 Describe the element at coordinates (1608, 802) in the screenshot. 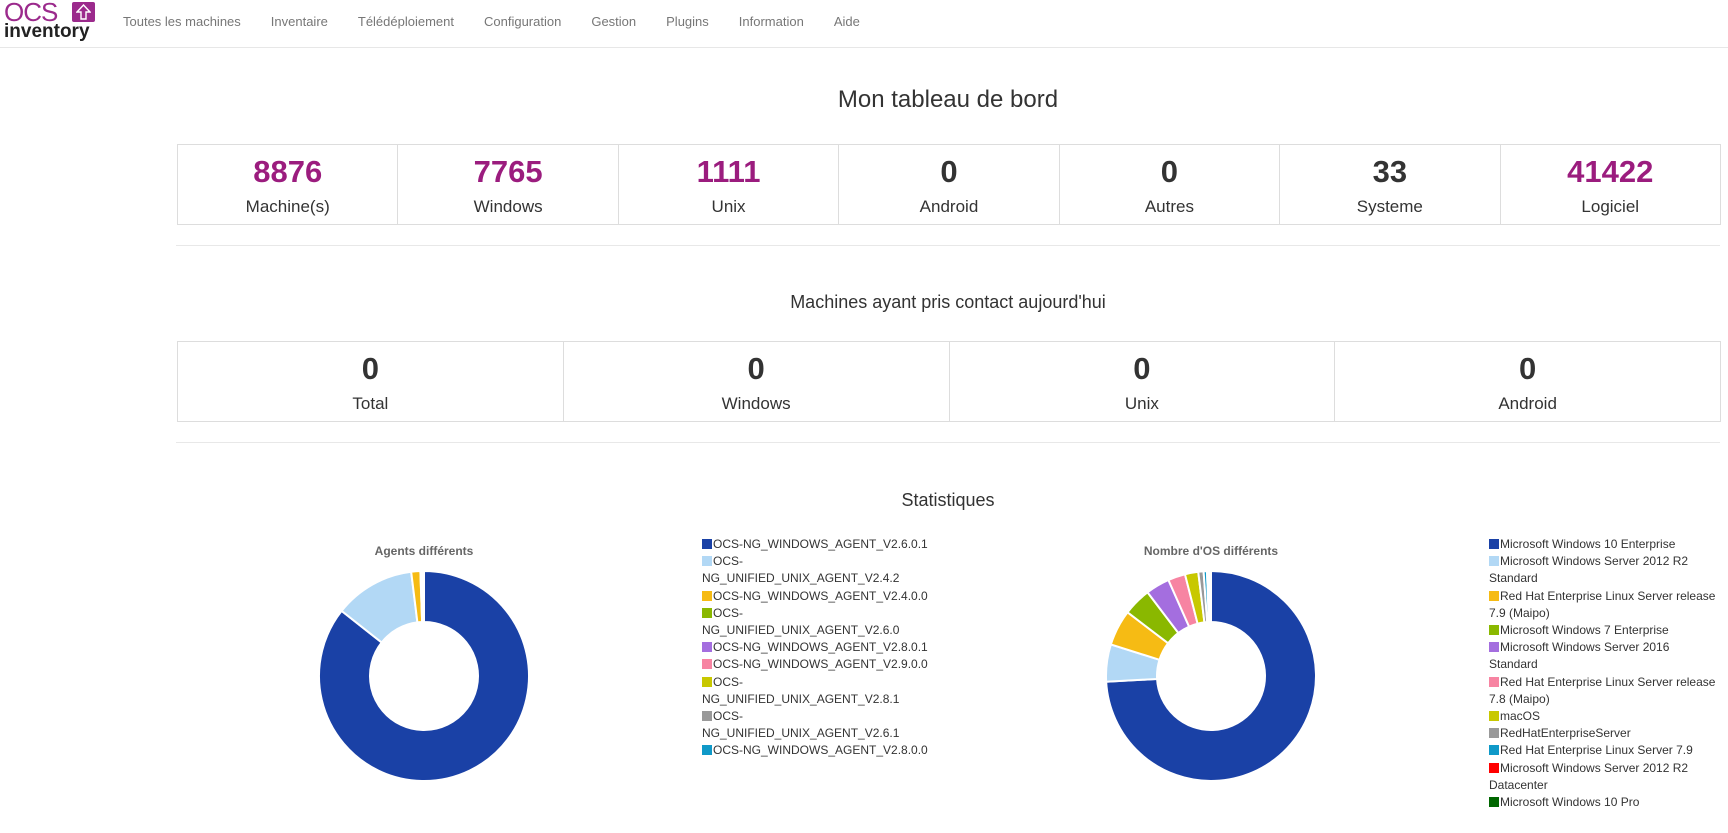

I see `legend-item: Microsoft Windows 10 Pro` at that location.